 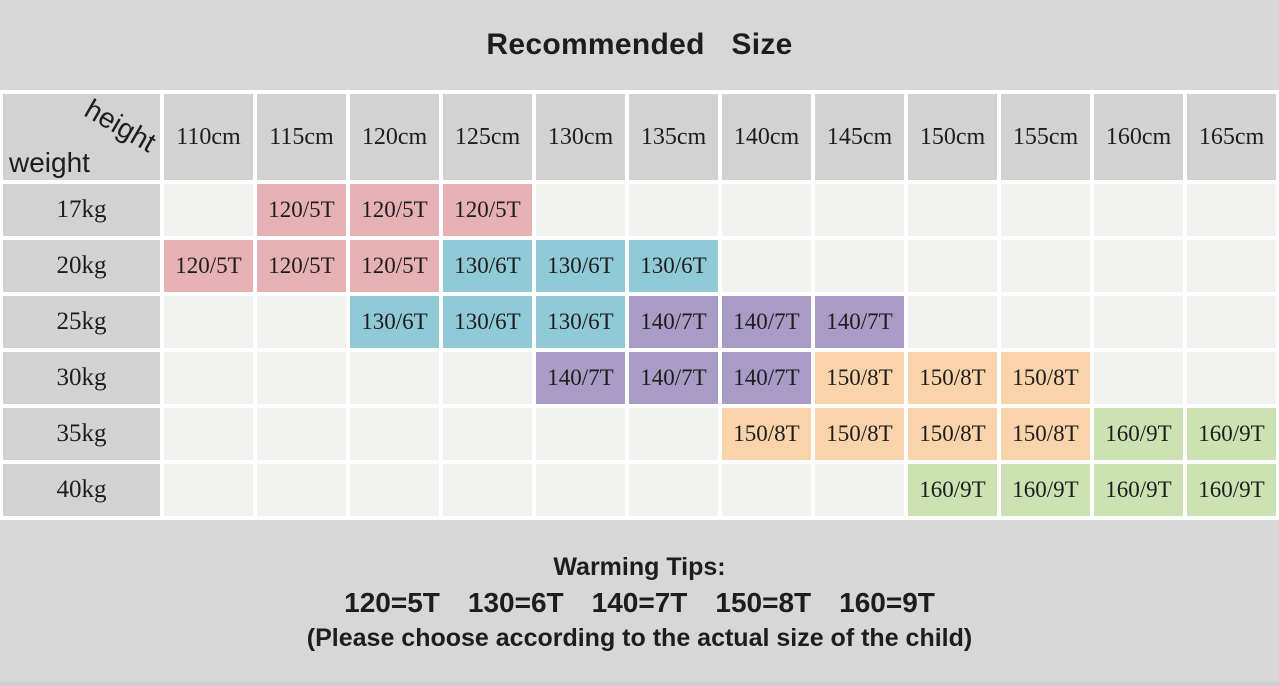 What do you see at coordinates (887, 602) in the screenshot?
I see `size-mapping: 160=9T` at bounding box center [887, 602].